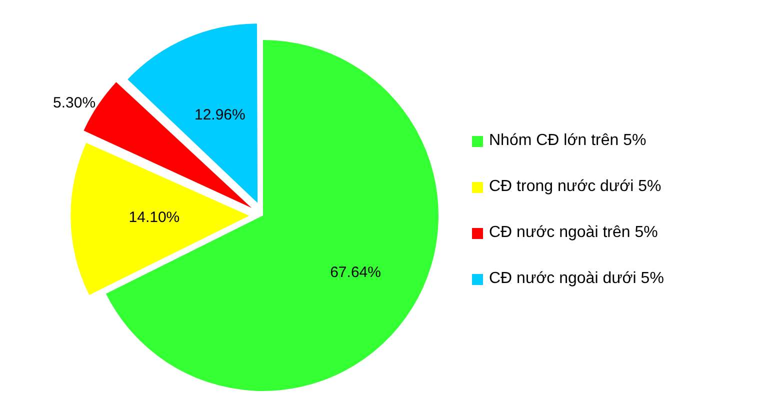 The image size is (770, 419). I want to click on data-label: 5.30%, so click(74, 103).